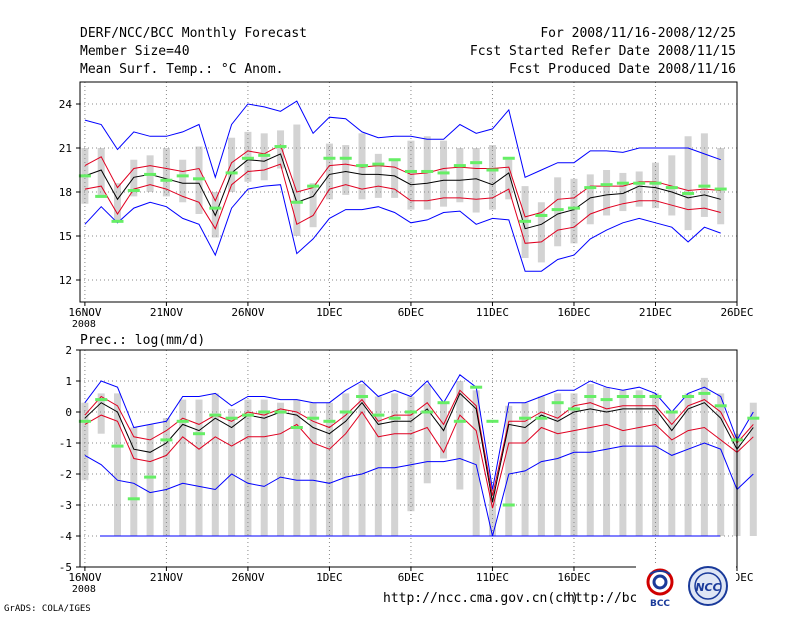 This screenshot has width=800, height=618. I want to click on y-tick-label: 1, so click(68, 381).